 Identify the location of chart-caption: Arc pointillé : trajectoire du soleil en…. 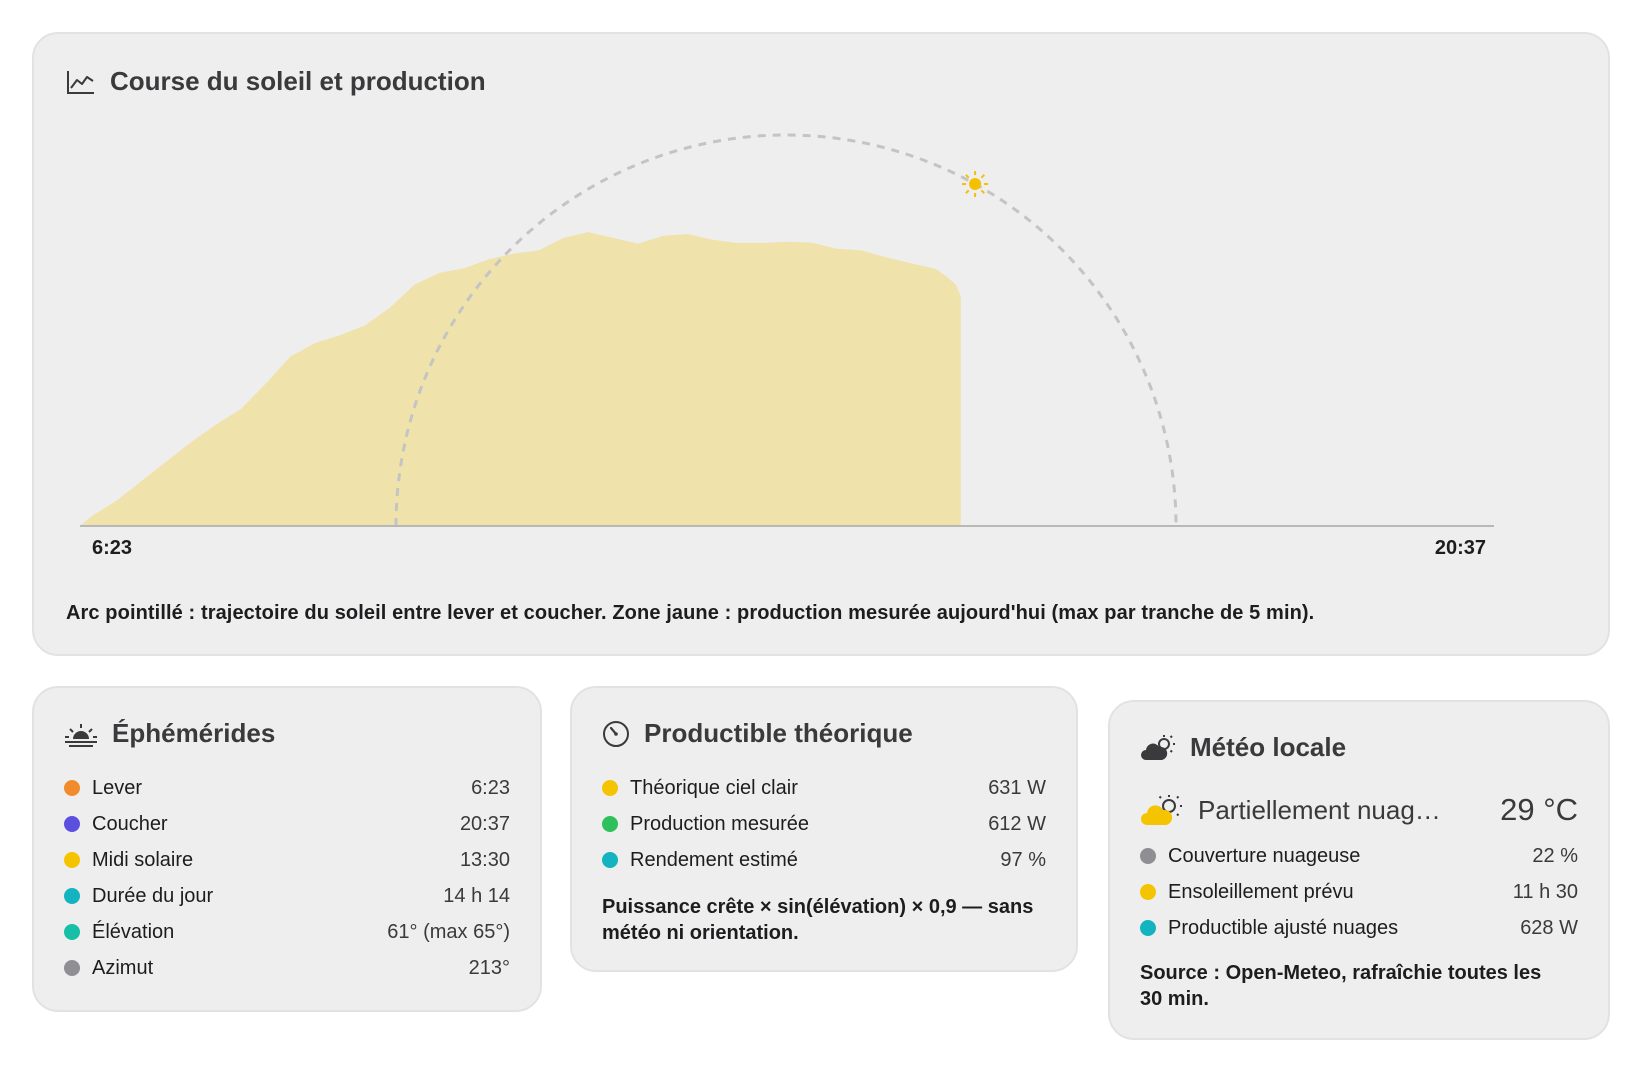
(690, 613).